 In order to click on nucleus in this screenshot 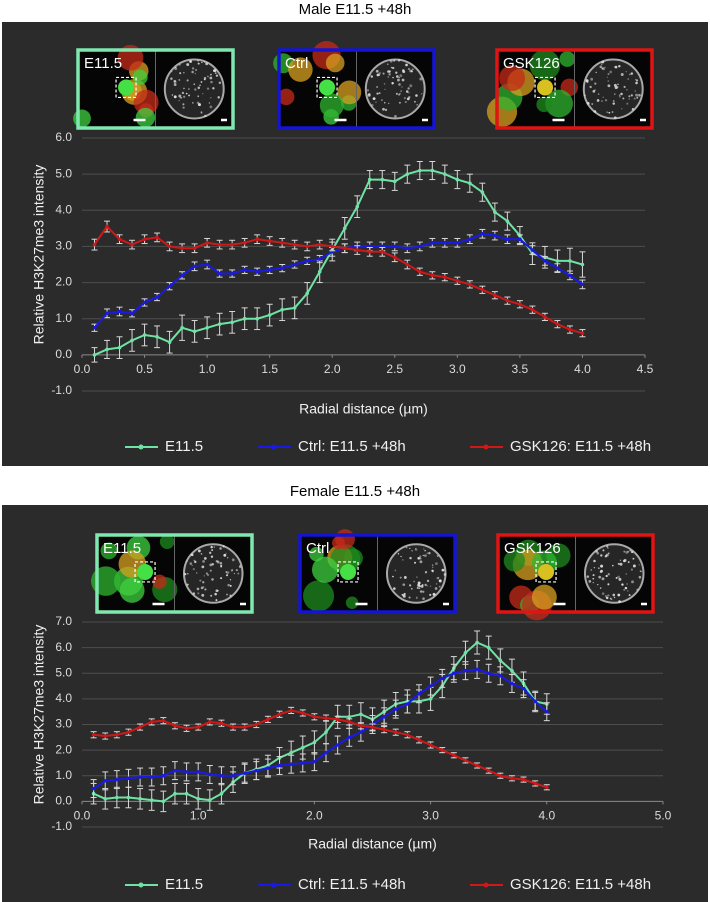, I will do `click(614, 573)`.